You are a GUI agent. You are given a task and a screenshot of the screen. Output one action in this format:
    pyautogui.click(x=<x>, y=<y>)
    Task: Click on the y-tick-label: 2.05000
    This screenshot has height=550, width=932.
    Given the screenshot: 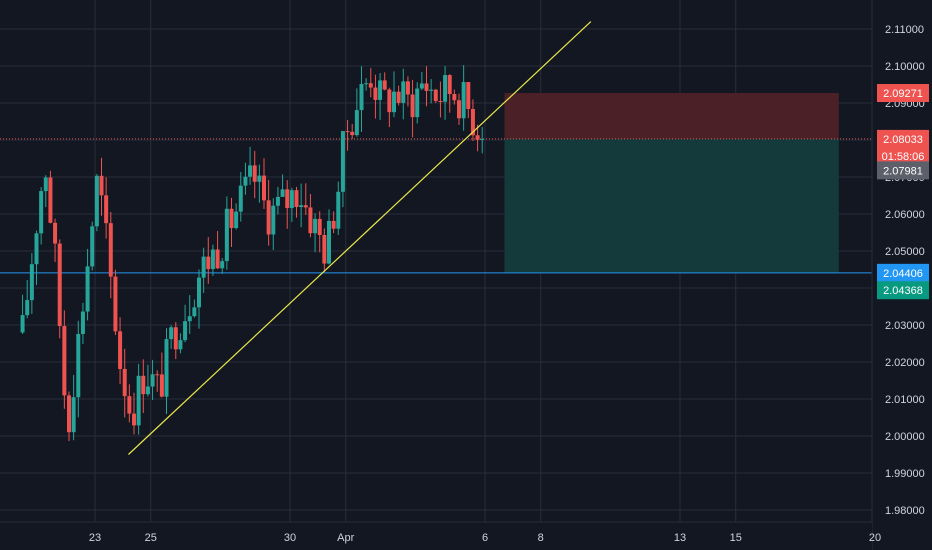 What is the action you would take?
    pyautogui.click(x=905, y=252)
    